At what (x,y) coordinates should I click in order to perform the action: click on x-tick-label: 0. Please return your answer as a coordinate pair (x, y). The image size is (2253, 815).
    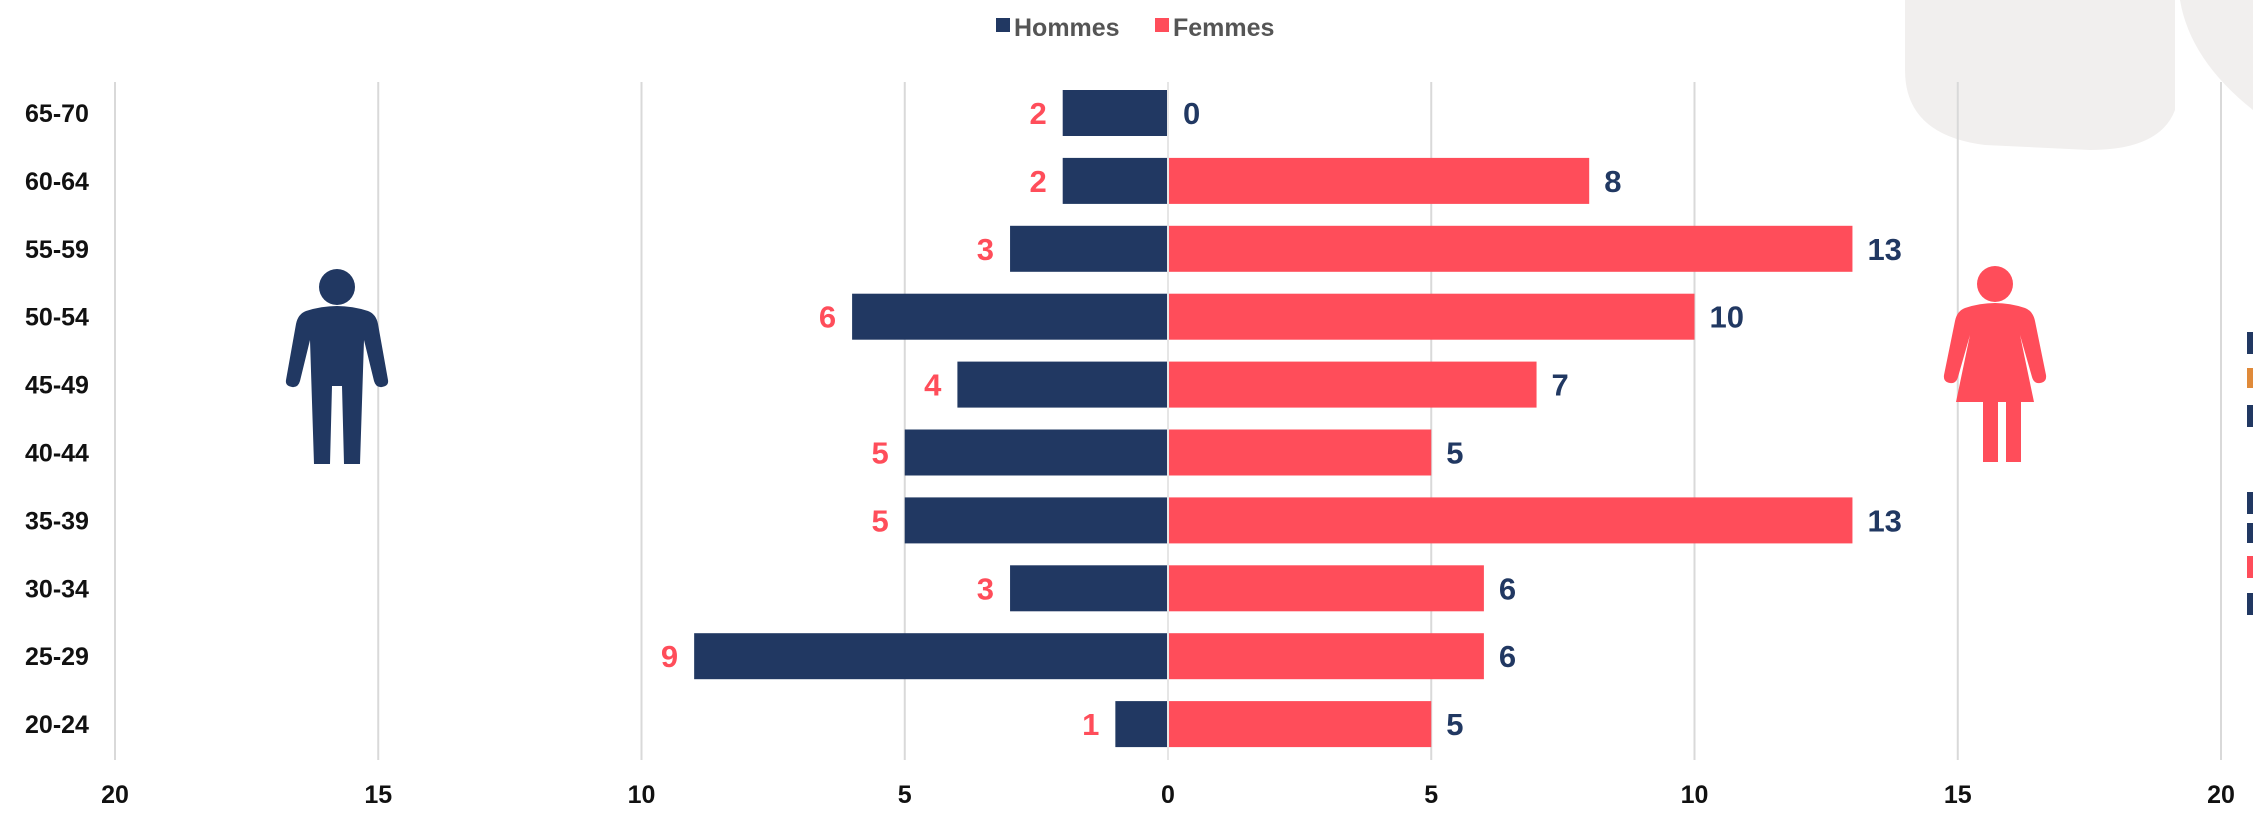
    Looking at the image, I should click on (1168, 795).